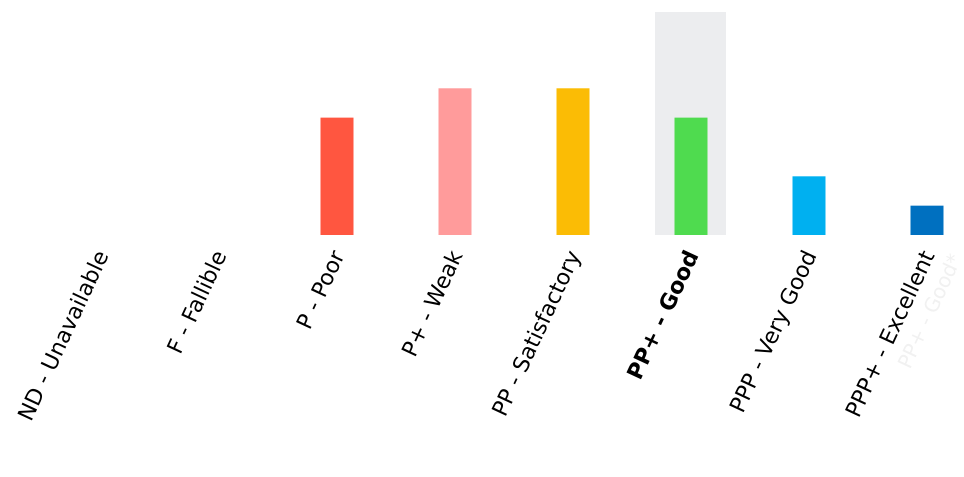  Describe the element at coordinates (433, 304) in the screenshot. I see `x-tick-label: P+ - Weak` at that location.